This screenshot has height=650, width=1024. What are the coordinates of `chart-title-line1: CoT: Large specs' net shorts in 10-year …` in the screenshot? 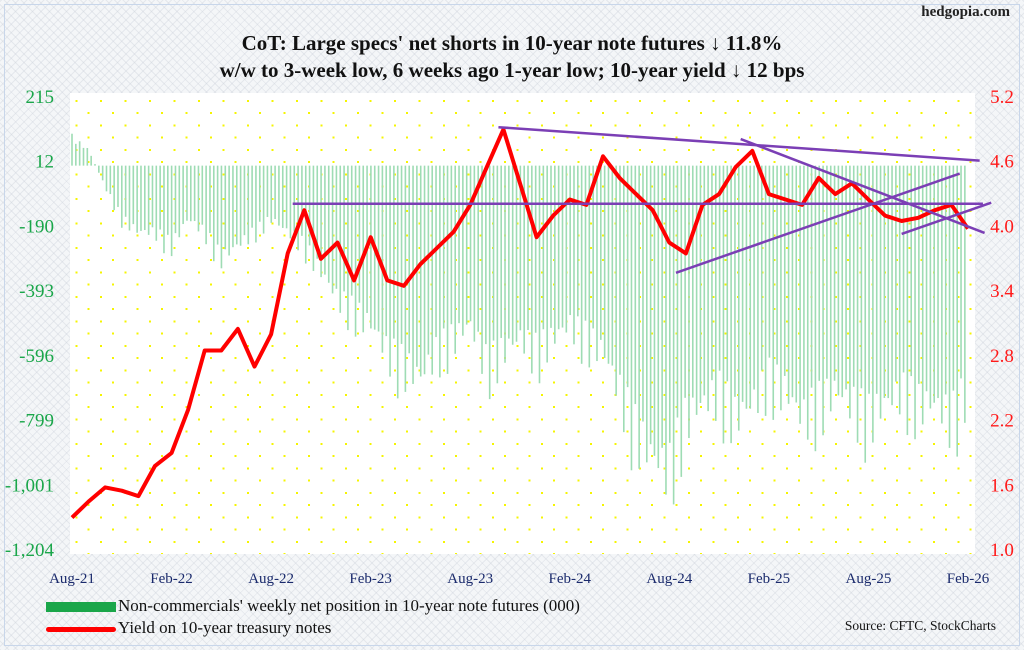 It's located at (512, 43).